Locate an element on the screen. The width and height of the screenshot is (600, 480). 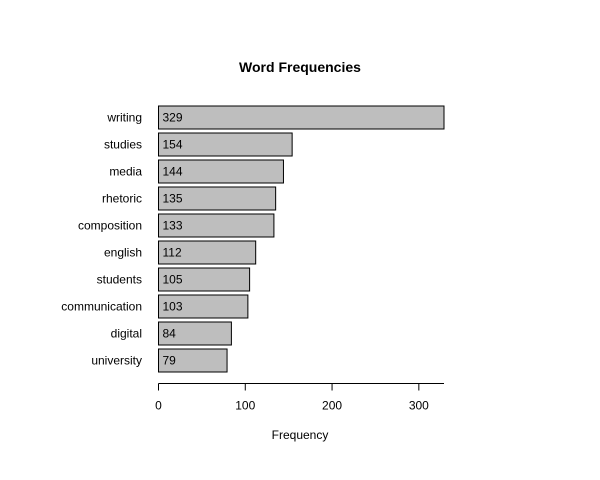
category-label-english: english is located at coordinates (123, 253).